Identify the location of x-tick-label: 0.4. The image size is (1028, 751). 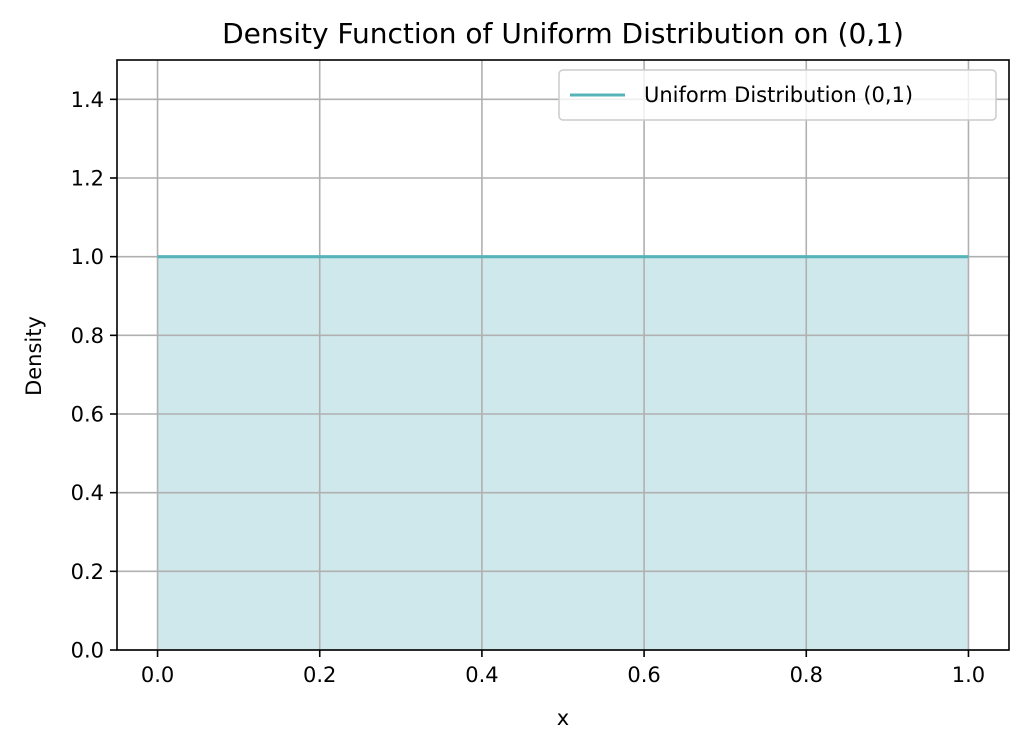
(481, 675).